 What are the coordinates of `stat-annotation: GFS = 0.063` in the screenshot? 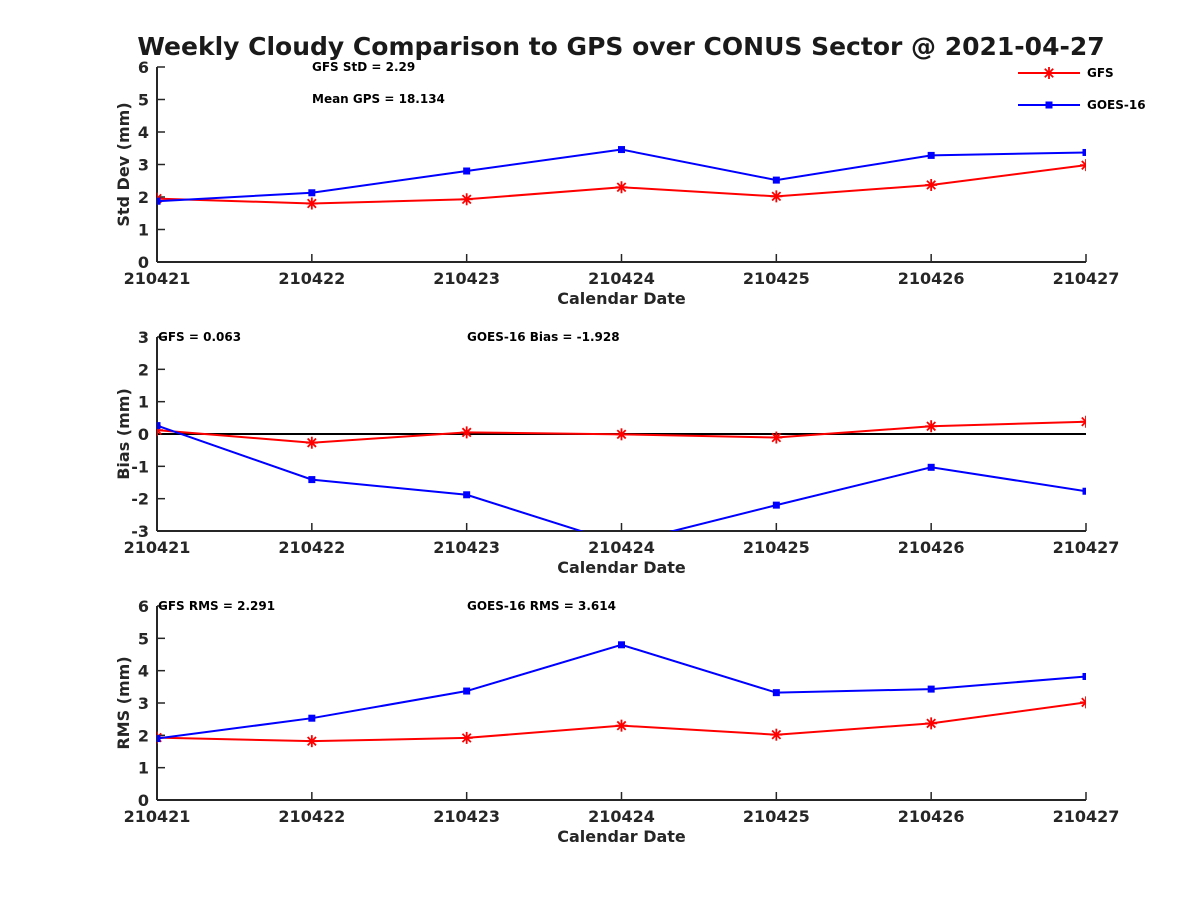 It's located at (199, 337).